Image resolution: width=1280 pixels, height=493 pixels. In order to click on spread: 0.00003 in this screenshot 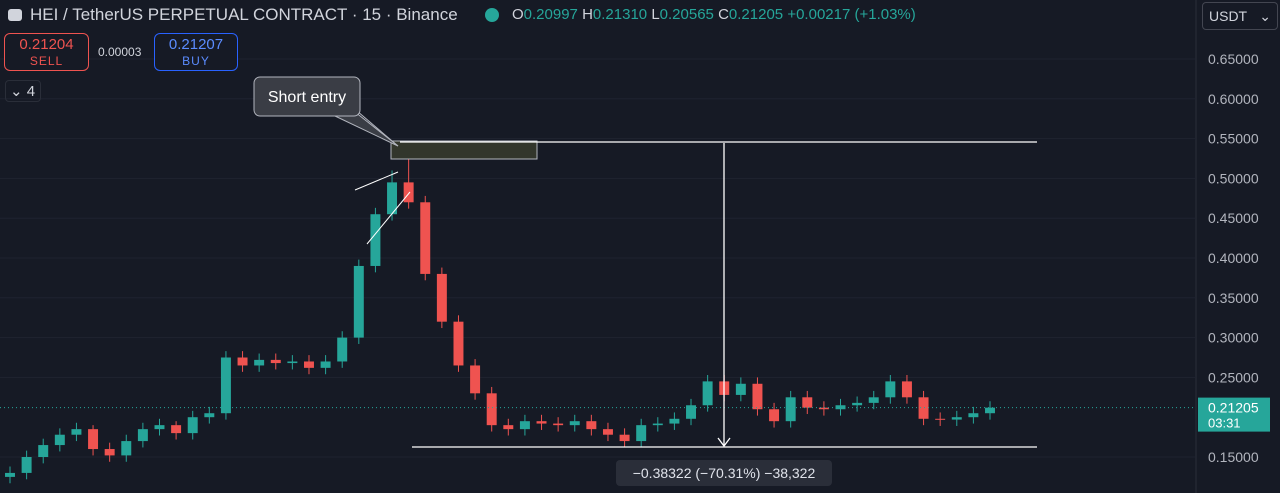, I will do `click(120, 52)`.